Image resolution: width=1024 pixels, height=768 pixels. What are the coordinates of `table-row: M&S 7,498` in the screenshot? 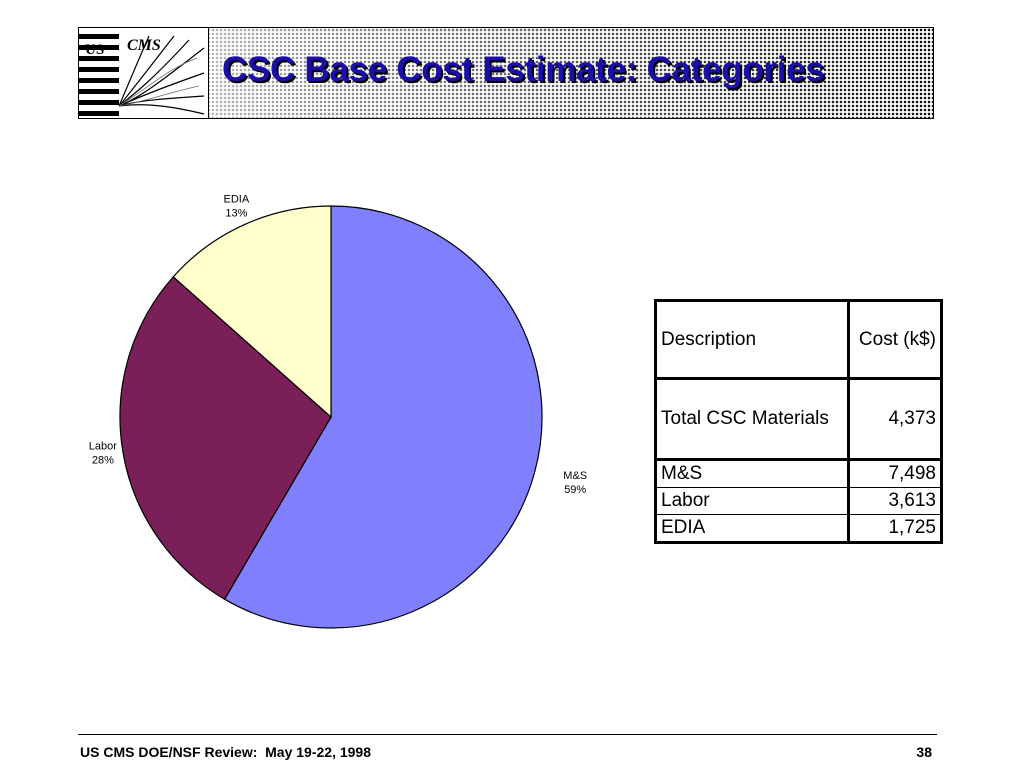 It's located at (798, 473).